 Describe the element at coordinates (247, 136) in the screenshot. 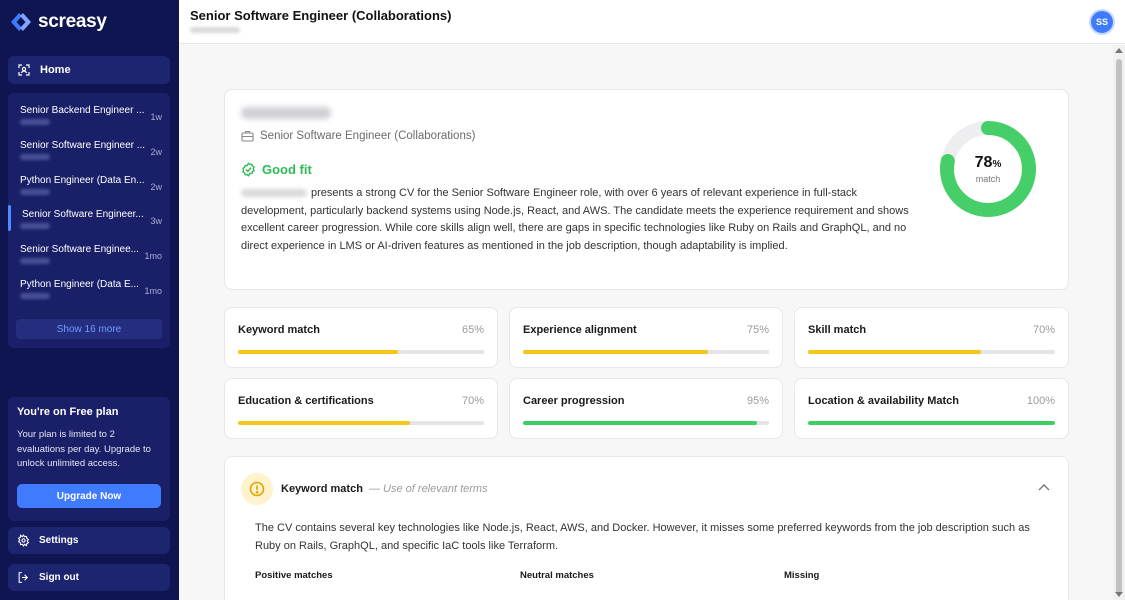

I see `briefcase-icon` at that location.